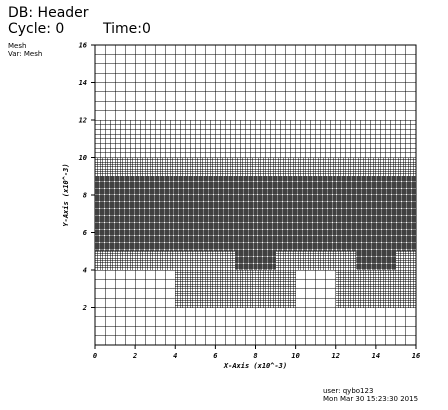 The height and width of the screenshot is (410, 448). Describe the element at coordinates (235, 289) in the screenshot. I see `mesh-region-lower-center` at that location.